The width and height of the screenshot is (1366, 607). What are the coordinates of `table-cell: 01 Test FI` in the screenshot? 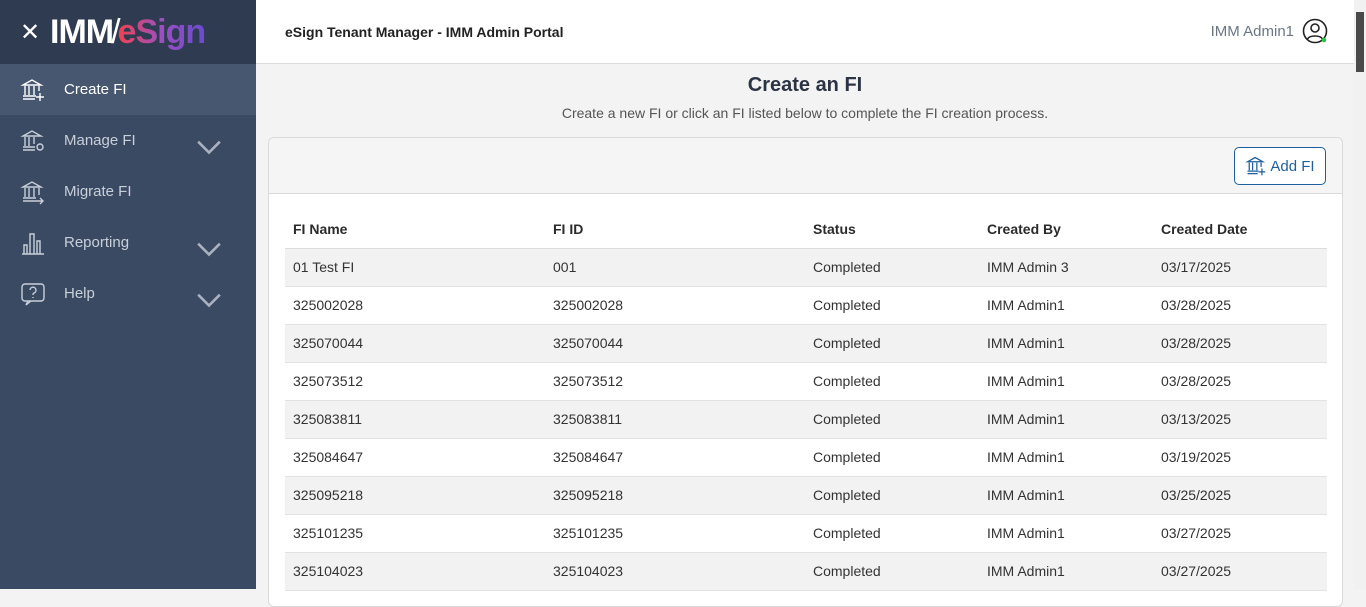 It's located at (415, 267).